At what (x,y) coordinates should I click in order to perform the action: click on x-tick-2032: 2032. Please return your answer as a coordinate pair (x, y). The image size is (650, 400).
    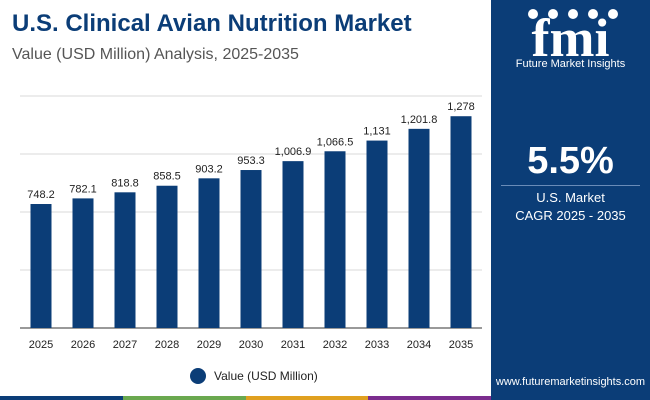
    Looking at the image, I should click on (335, 345).